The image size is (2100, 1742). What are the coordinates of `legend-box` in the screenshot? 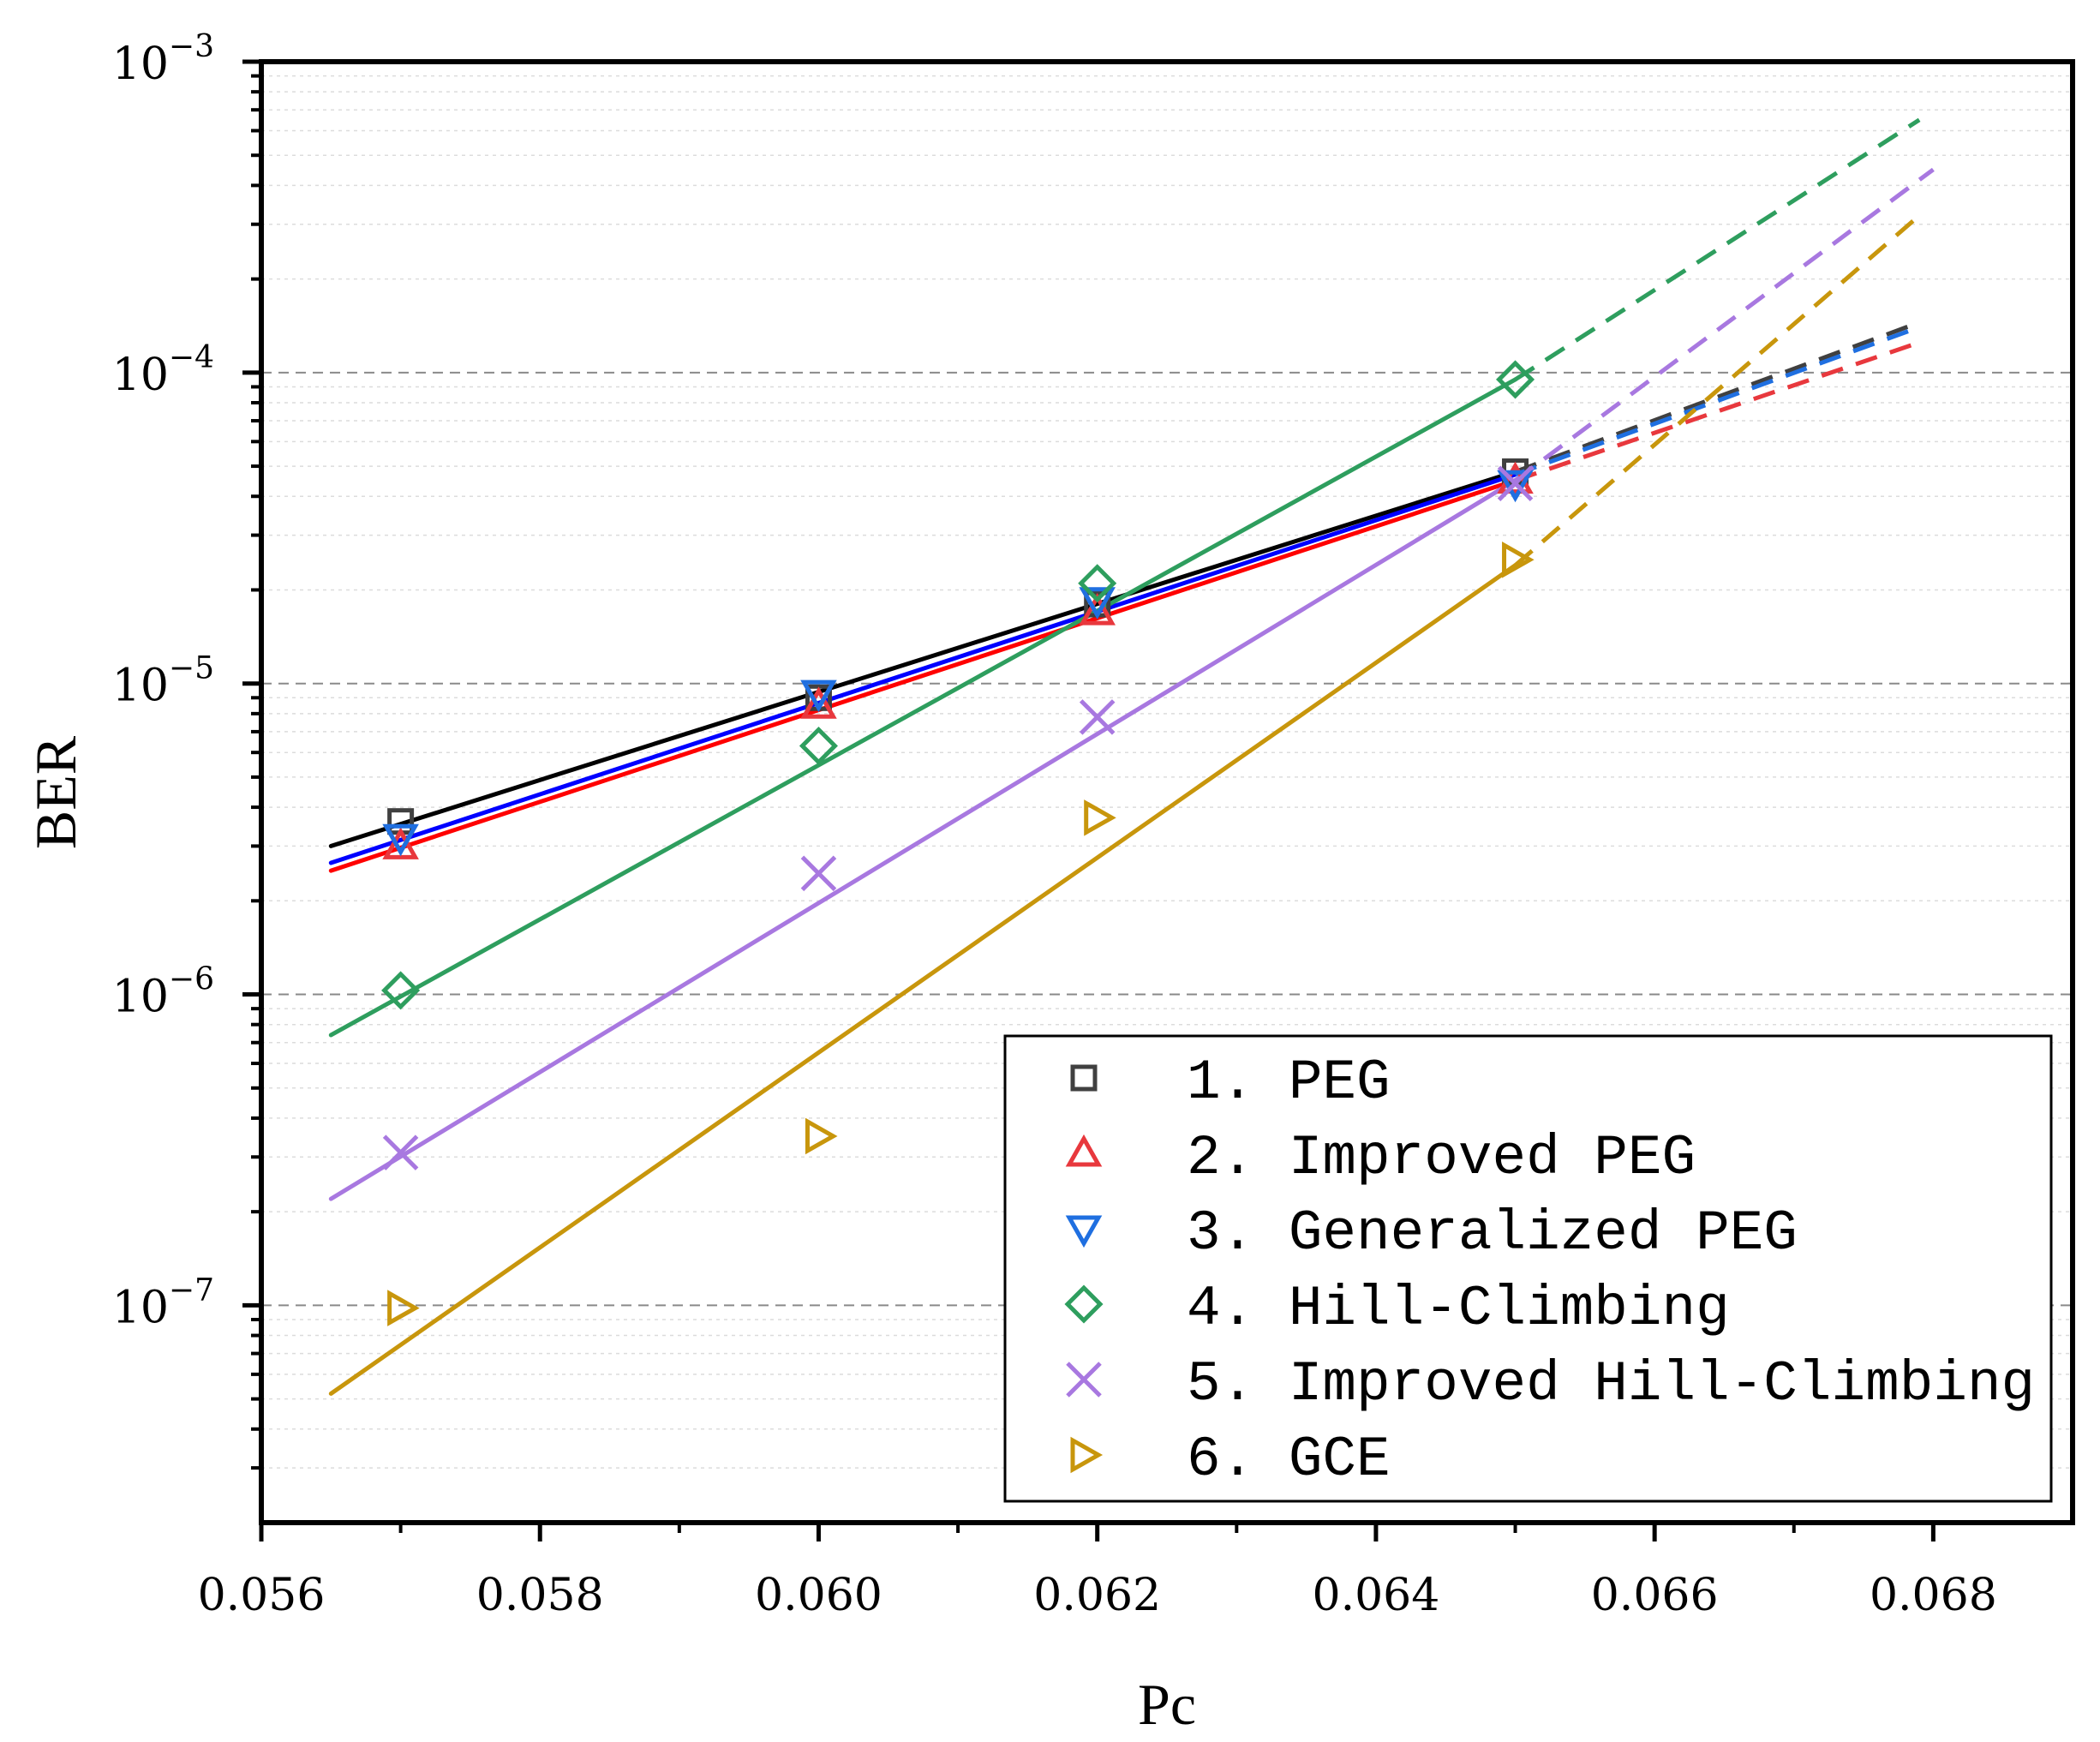 It's located at (1528, 1268).